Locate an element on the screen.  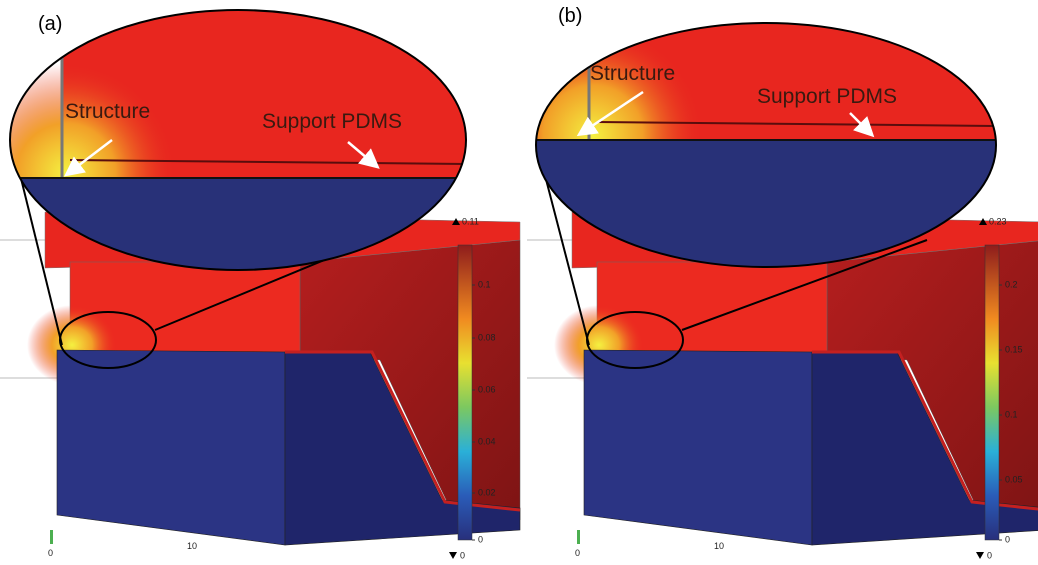
colorbar-tick-label: 0.2 is located at coordinates (1011, 284).